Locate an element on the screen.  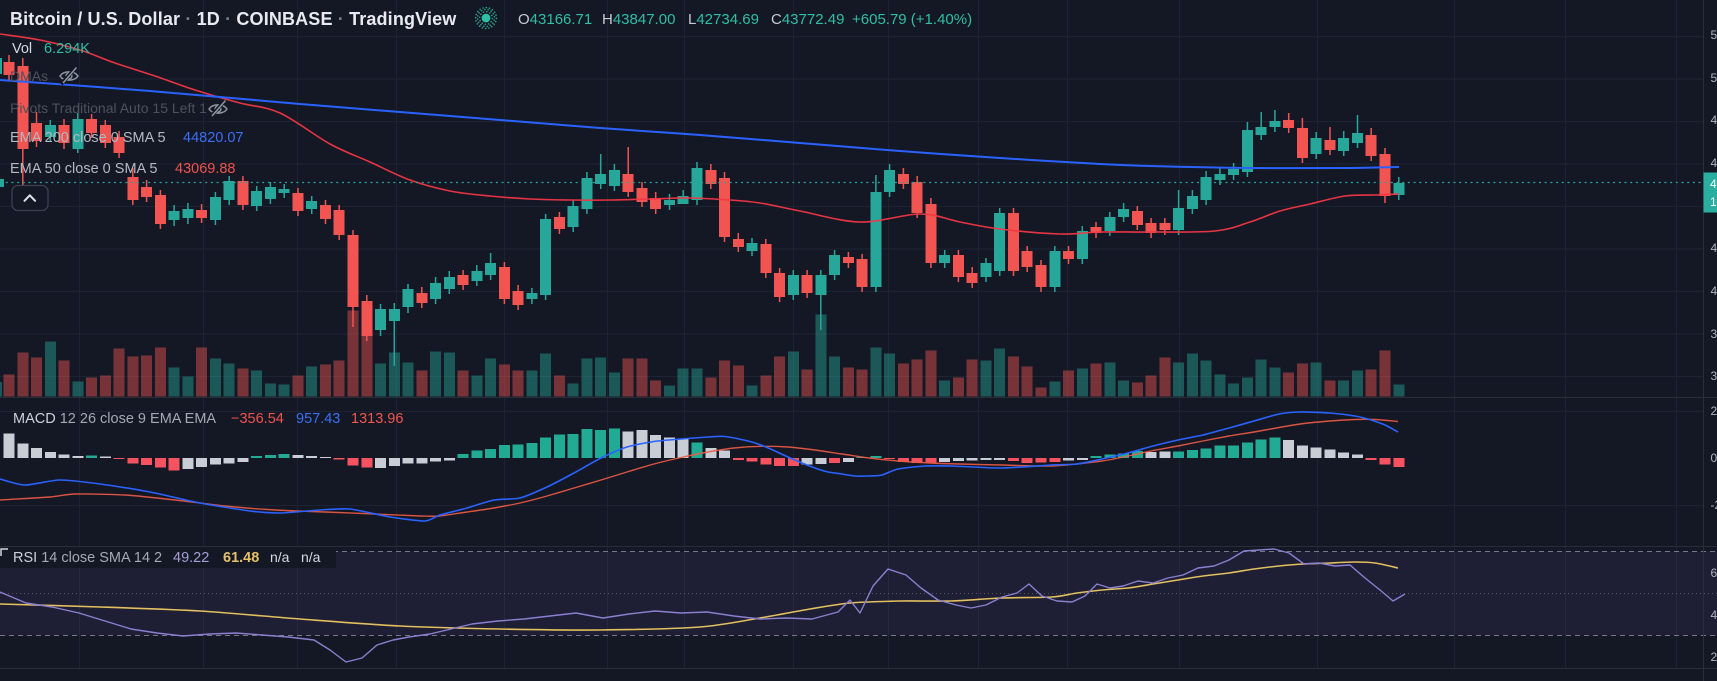
svg-text: MACD 12 26 close 9 EMA EMA is located at coordinates (114, 419).